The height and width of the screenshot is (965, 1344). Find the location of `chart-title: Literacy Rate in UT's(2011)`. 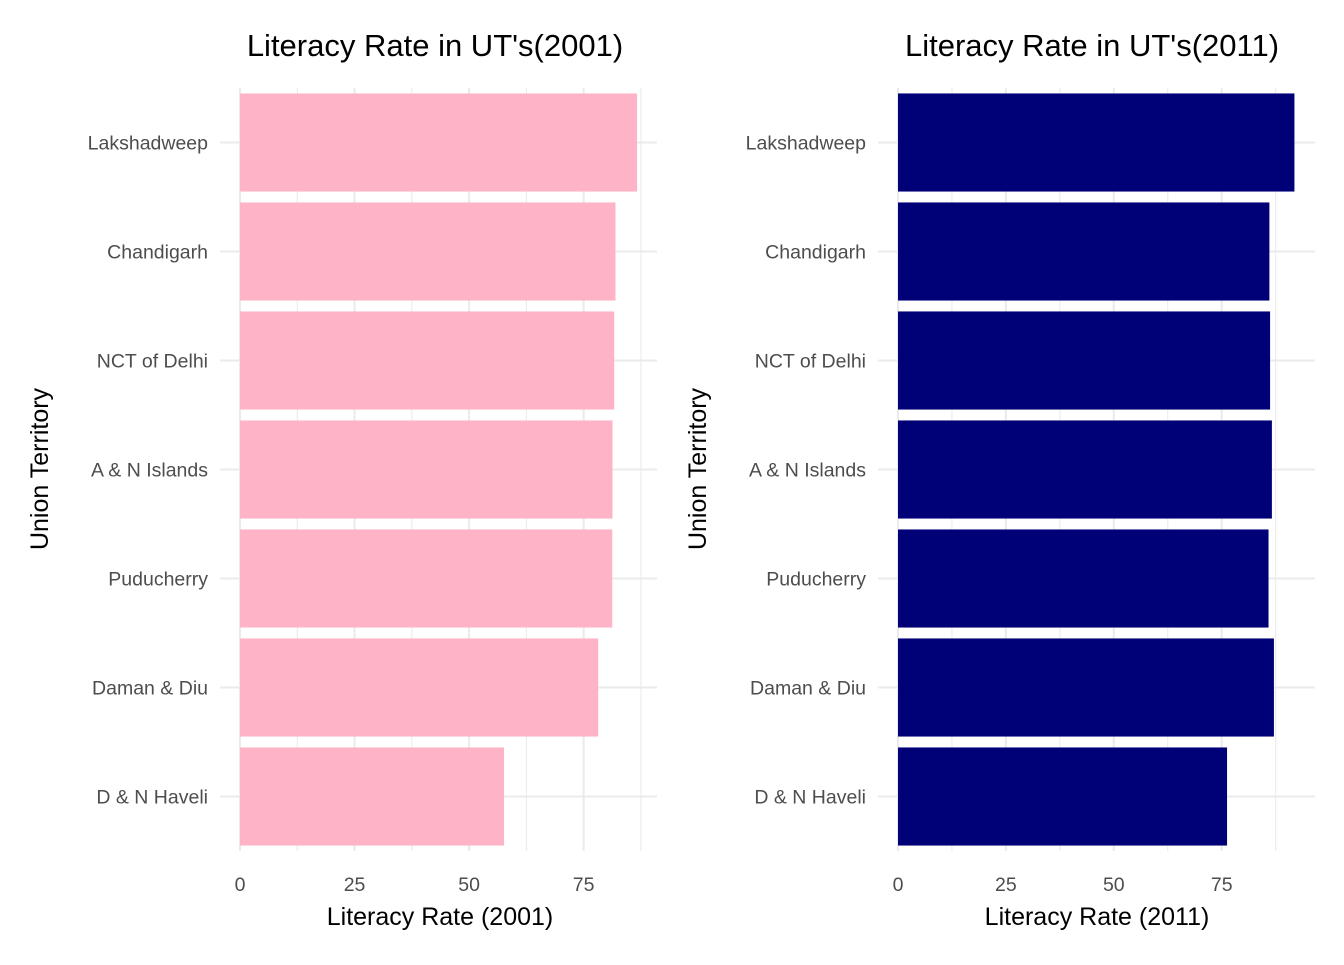

chart-title: Literacy Rate in UT's(2011) is located at coordinates (1092, 45).